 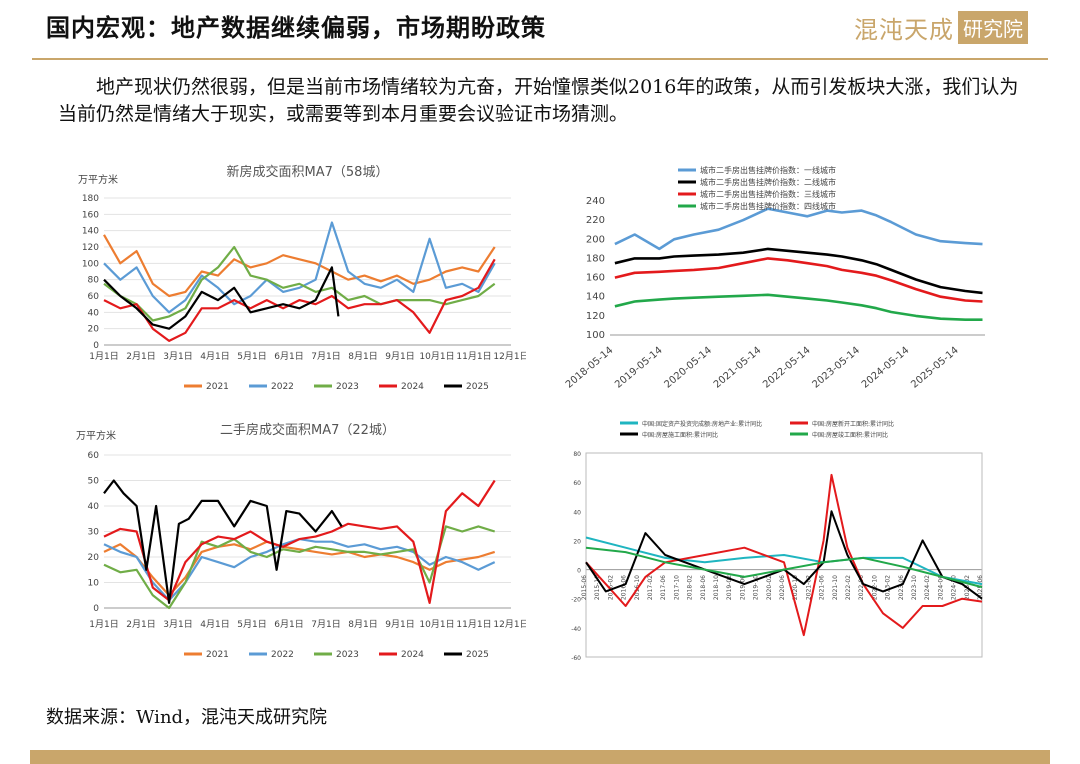 What do you see at coordinates (756, 587) in the screenshot?
I see `x-tick-label: 2019-10` at bounding box center [756, 587].